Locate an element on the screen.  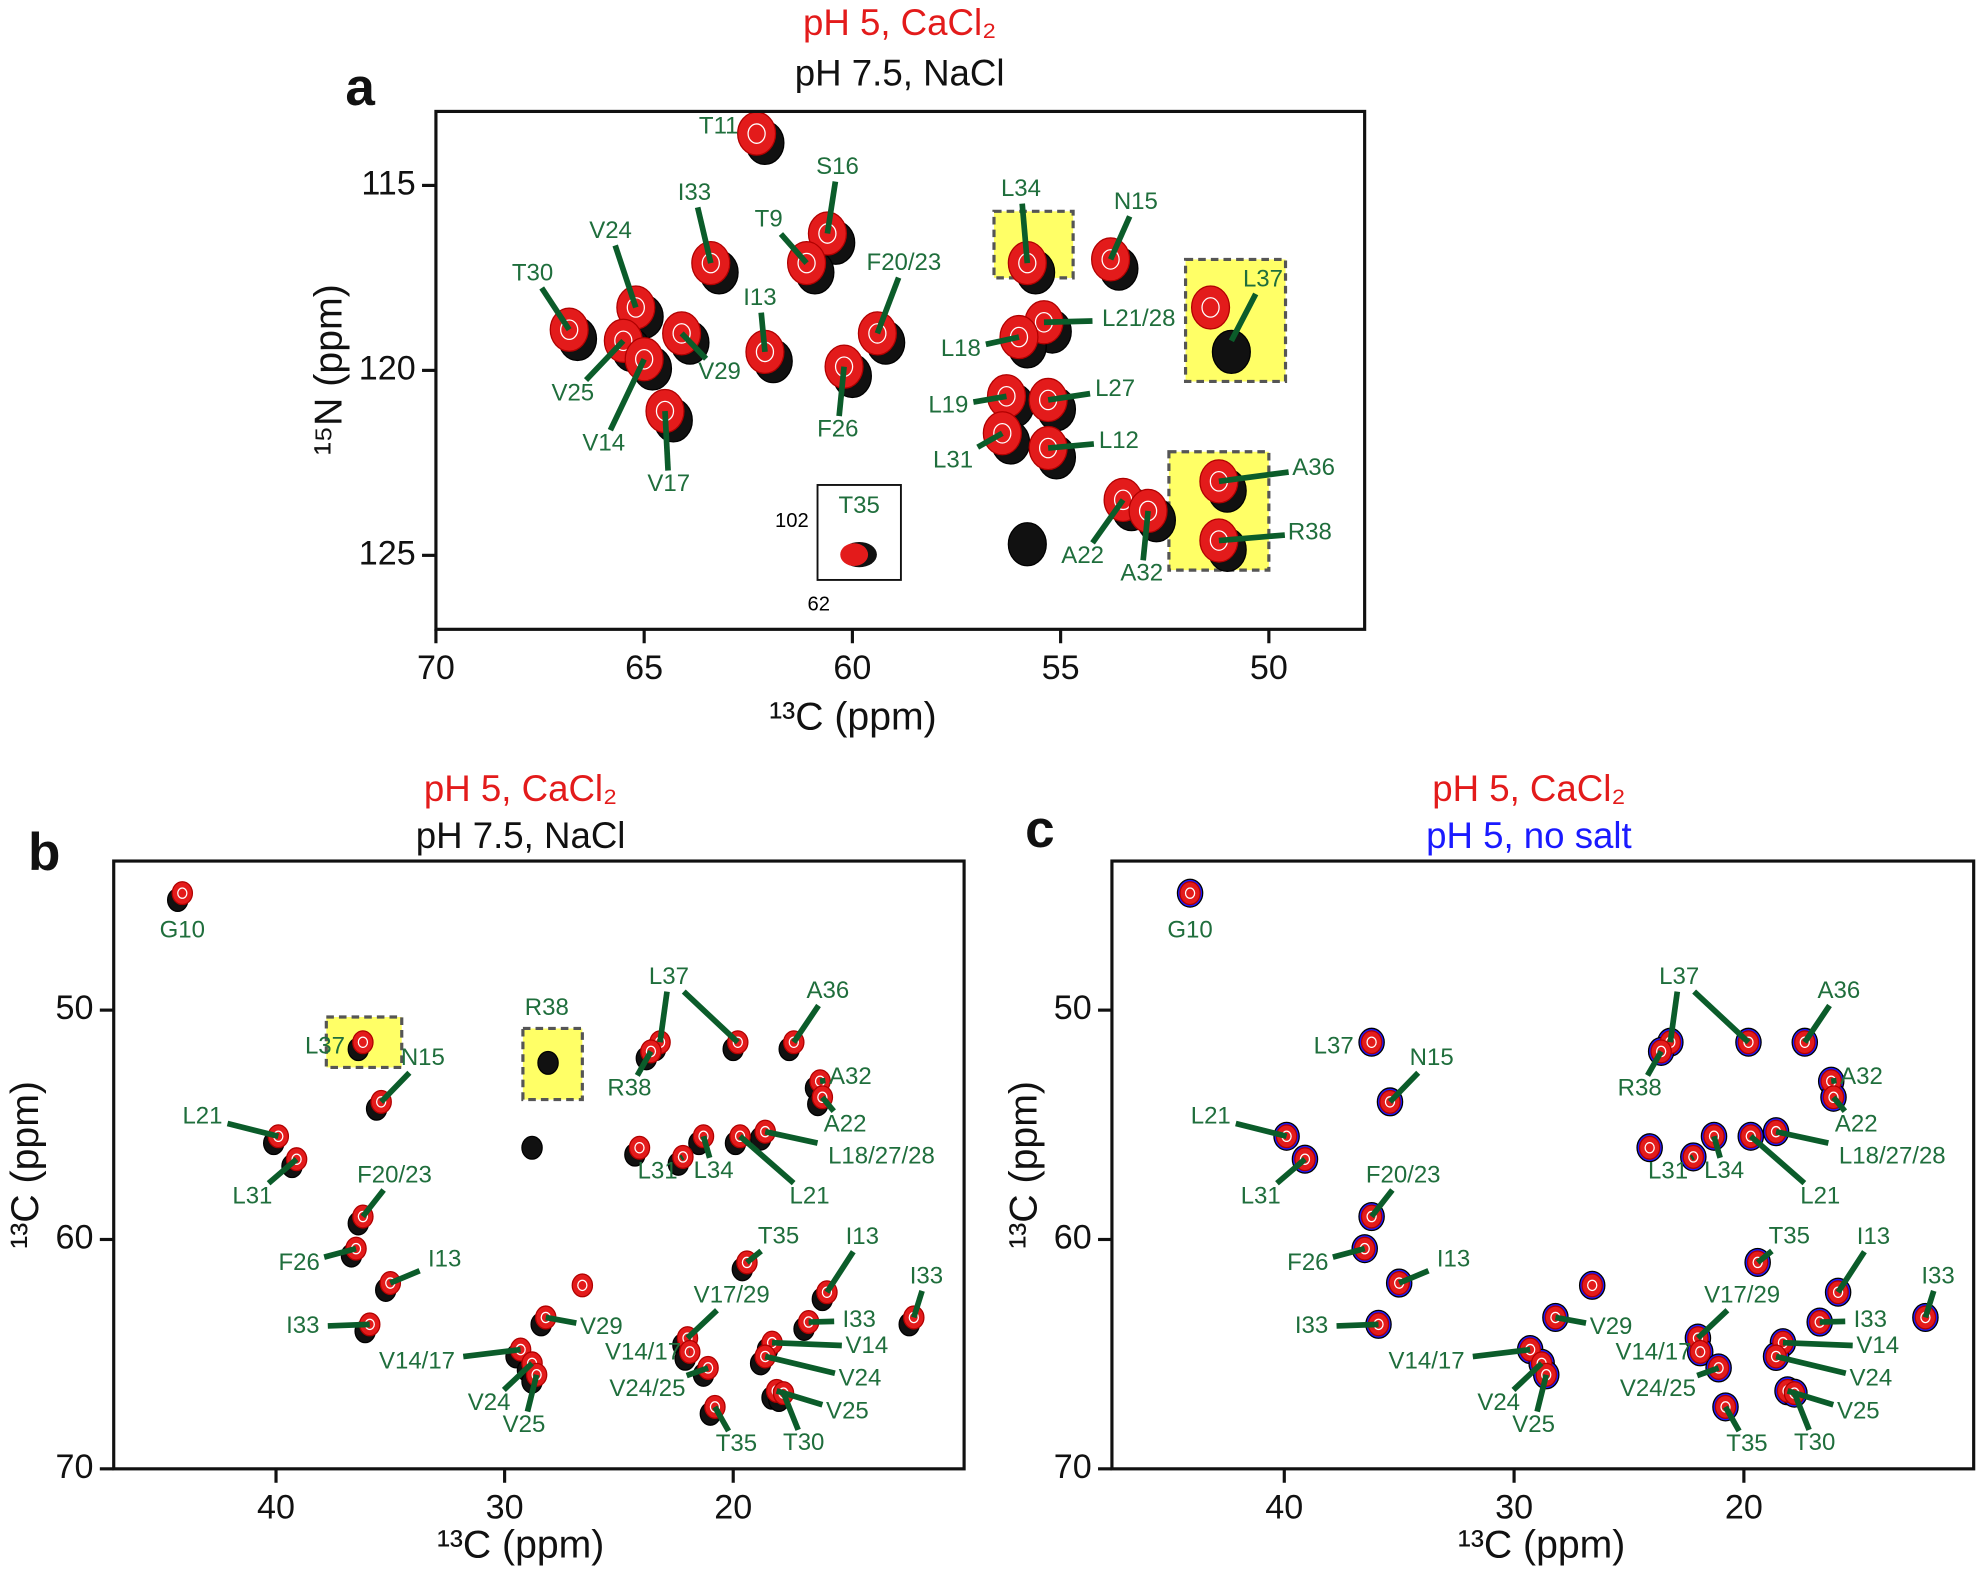
x-tick-label: 40 is located at coordinates (276, 1507).